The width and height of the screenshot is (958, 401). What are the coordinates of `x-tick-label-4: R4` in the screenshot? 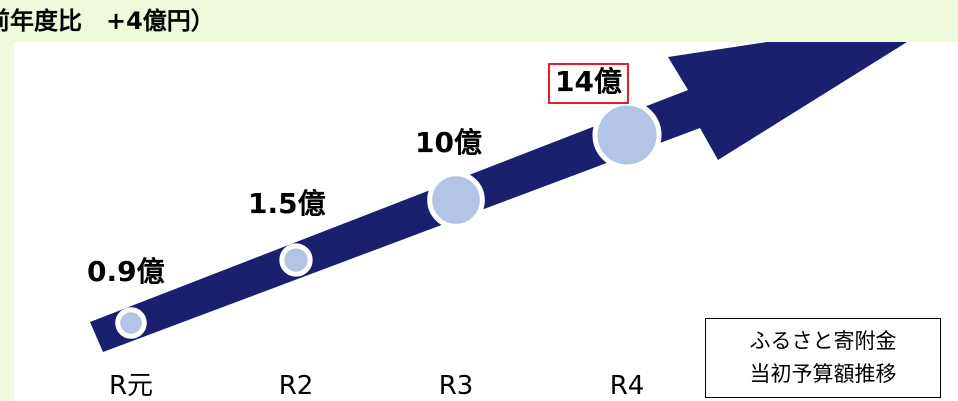 It's located at (627, 386).